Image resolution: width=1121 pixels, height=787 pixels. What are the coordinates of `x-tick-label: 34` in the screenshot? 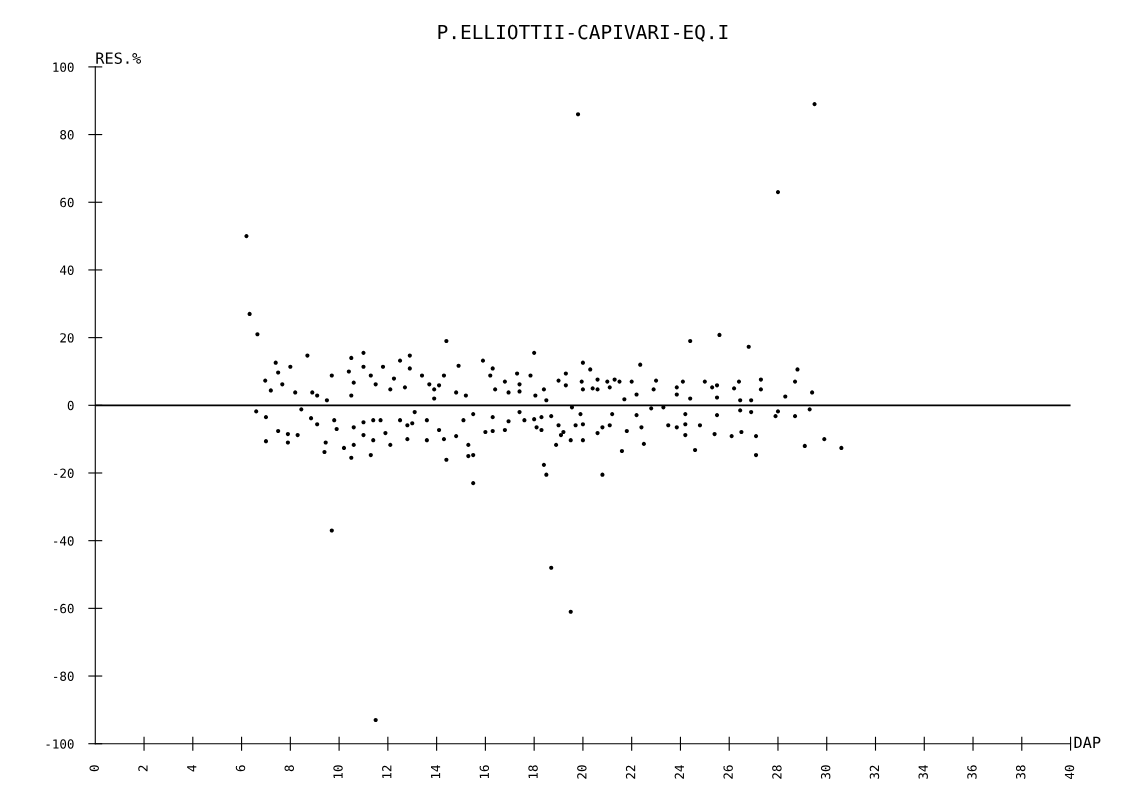 It's located at (923, 772).